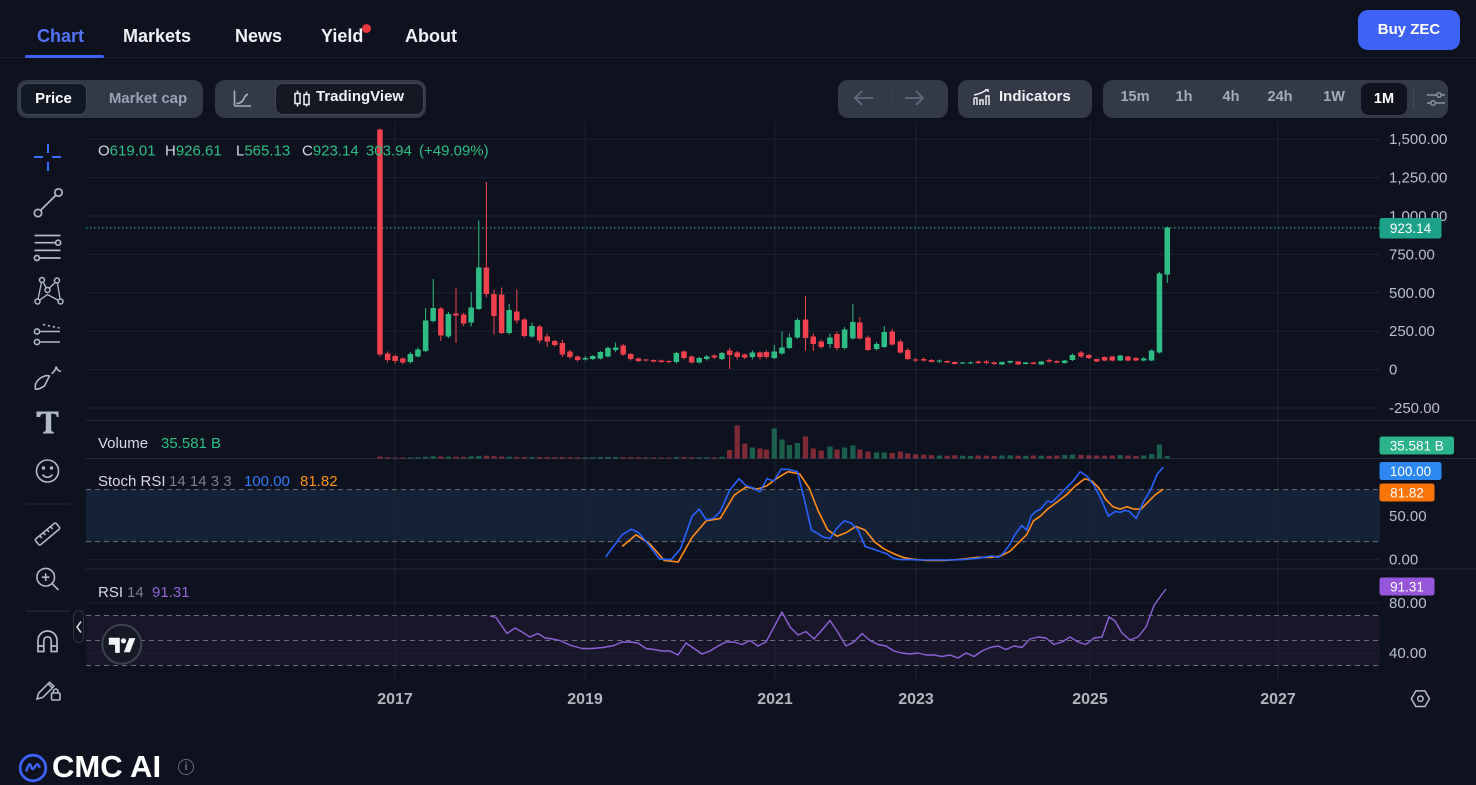  I want to click on svg-text: 1,250.00, so click(1418, 178).